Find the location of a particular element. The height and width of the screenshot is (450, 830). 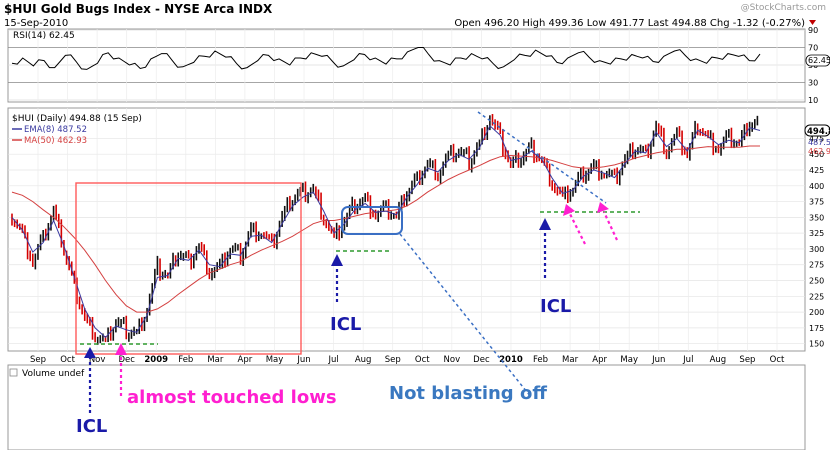

rsi-current-badge is located at coordinates (817, 60).